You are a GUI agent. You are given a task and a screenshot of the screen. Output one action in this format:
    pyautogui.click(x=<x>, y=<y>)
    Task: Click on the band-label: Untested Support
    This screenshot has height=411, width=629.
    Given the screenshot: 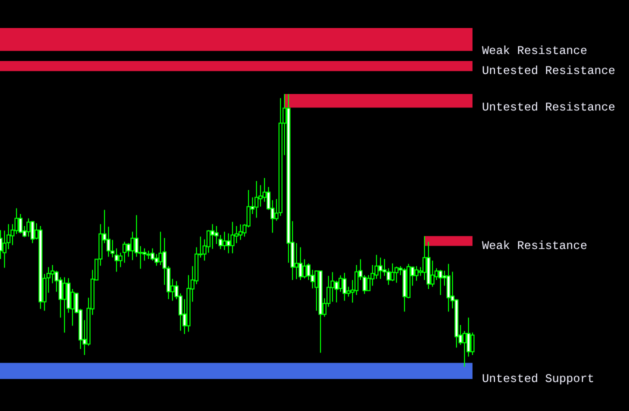 What is the action you would take?
    pyautogui.click(x=538, y=379)
    